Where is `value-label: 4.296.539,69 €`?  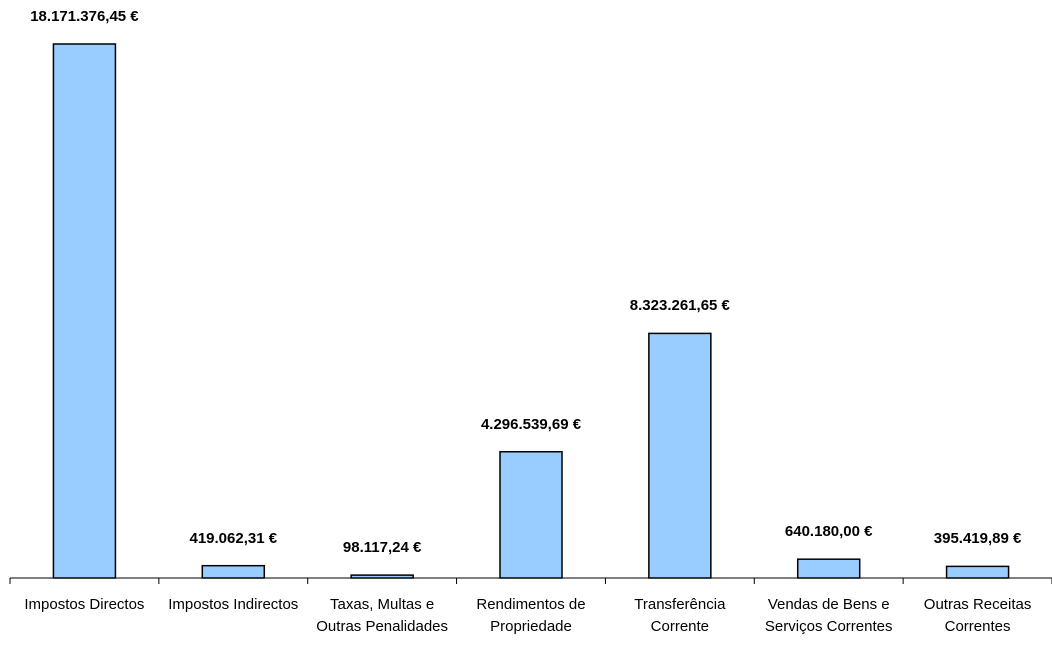 value-label: 4.296.539,69 € is located at coordinates (531, 424).